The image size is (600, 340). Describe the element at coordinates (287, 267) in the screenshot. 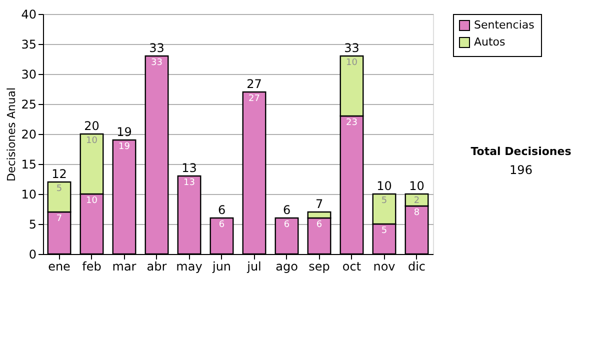

I see `x-tick-label: ago` at that location.